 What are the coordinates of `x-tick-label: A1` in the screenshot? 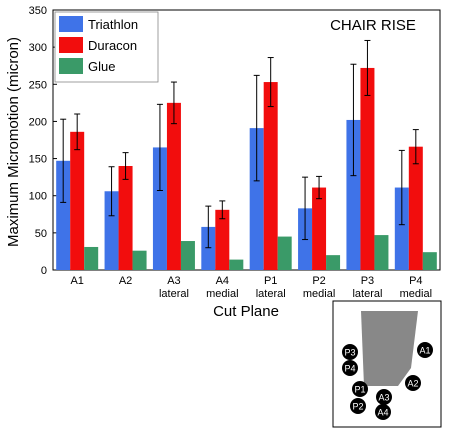 It's located at (76, 281).